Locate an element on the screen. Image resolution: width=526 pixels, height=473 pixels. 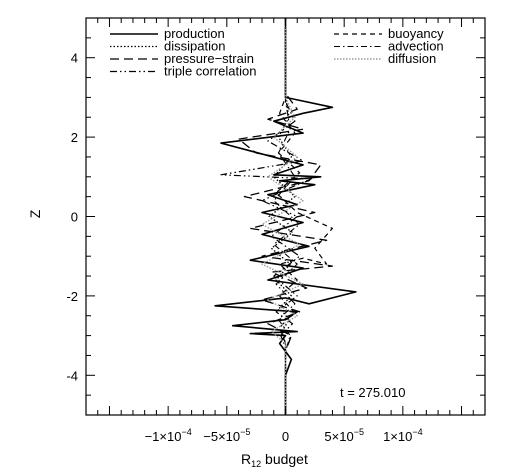
x-tick-label: −1×10⁻⁴ is located at coordinates (168, 435).